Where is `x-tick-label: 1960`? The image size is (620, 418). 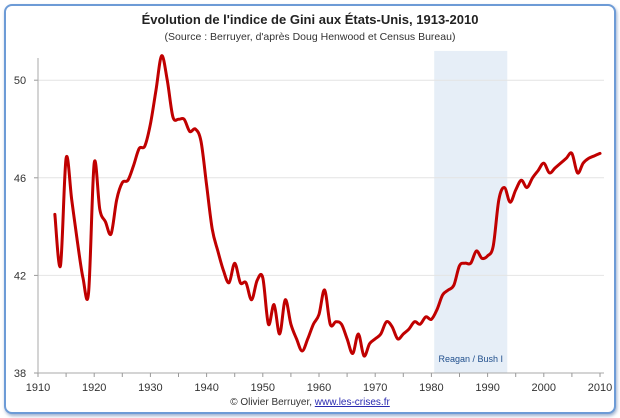 x-tick-label: 1960 is located at coordinates (319, 388).